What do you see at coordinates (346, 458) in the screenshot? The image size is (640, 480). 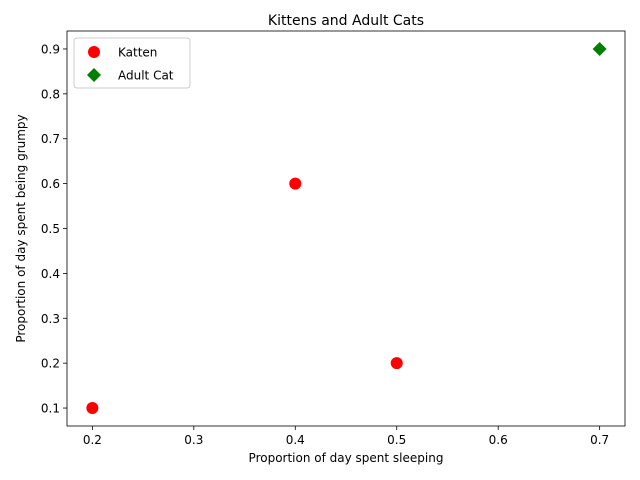 I see `x-axis-label: Proportion of day spent sleeping` at bounding box center [346, 458].